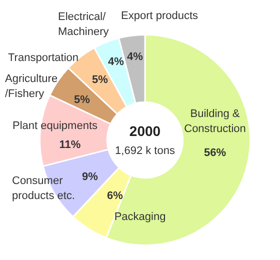  I want to click on text: 2000, so click(145, 130).